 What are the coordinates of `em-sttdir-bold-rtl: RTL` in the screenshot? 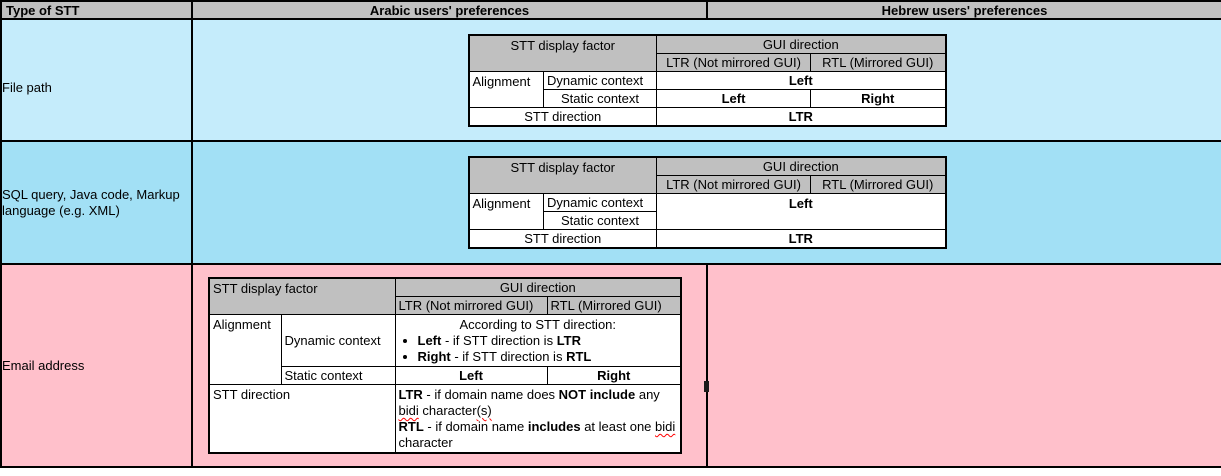 It's located at (411, 426).